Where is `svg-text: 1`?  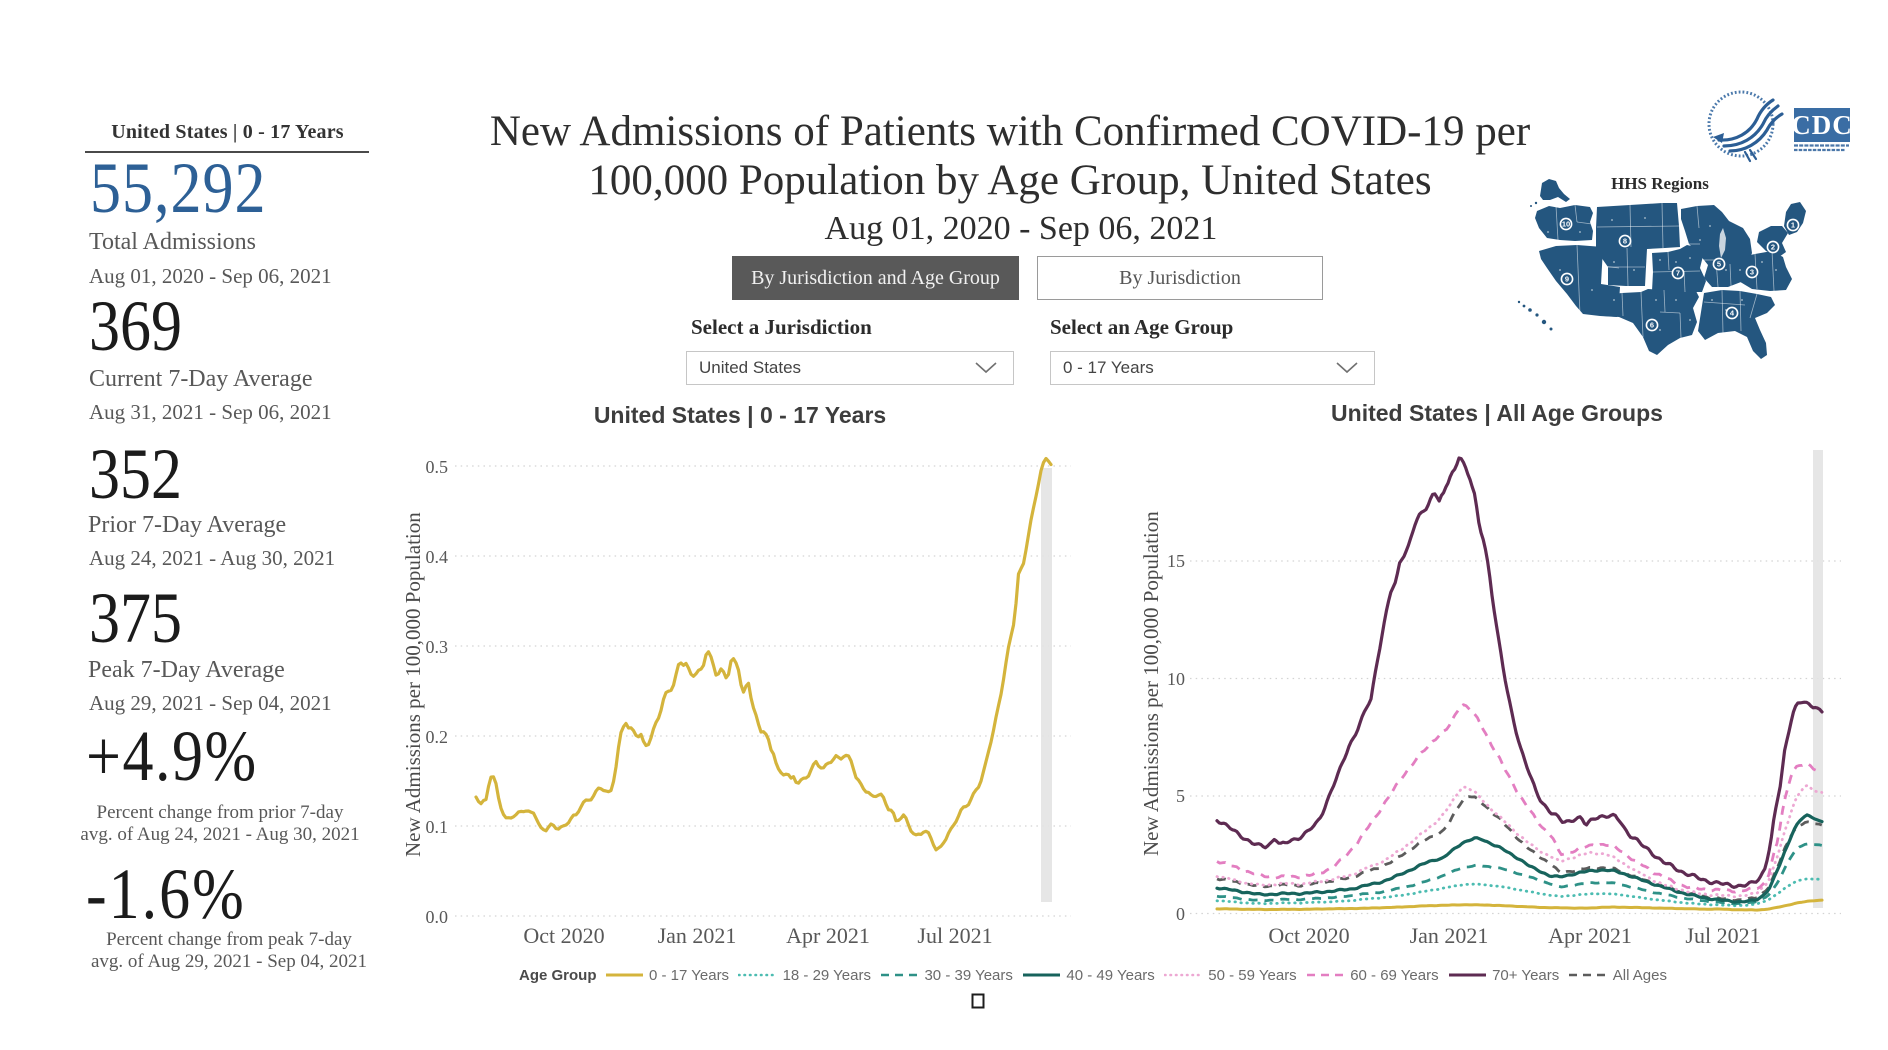
svg-text: 1 is located at coordinates (1793, 225).